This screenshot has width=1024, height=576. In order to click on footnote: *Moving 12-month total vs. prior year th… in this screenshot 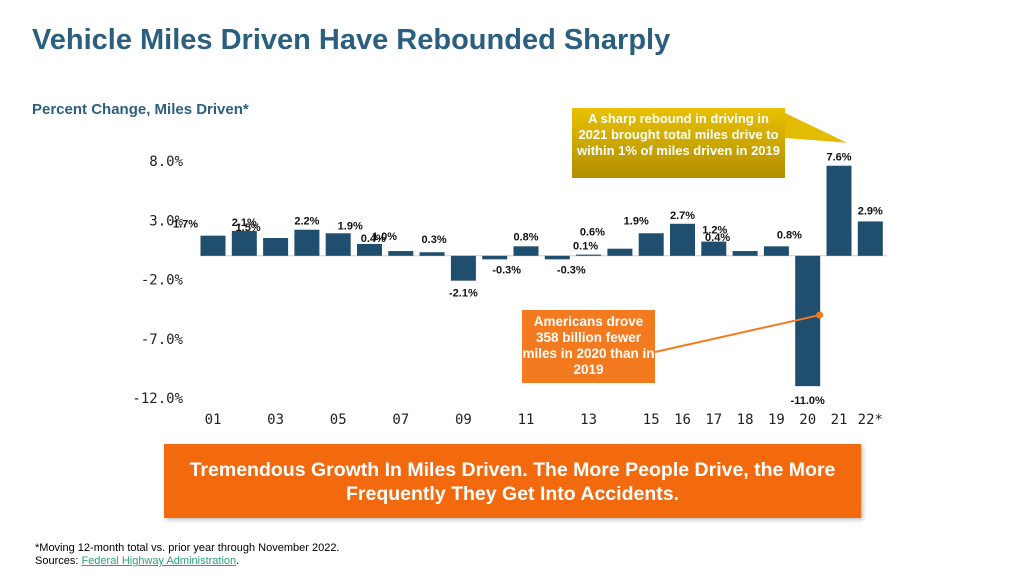, I will do `click(187, 555)`.